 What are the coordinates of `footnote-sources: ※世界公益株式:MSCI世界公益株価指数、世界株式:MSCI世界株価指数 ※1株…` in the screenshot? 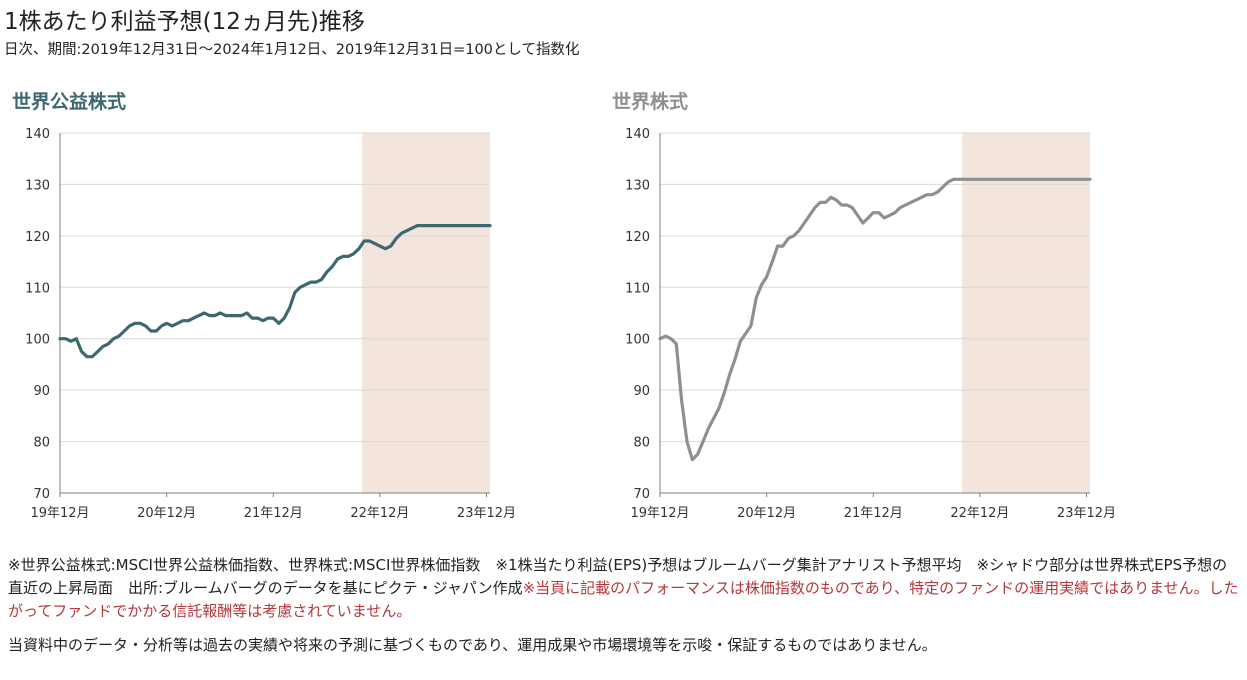 It's located at (618, 576).